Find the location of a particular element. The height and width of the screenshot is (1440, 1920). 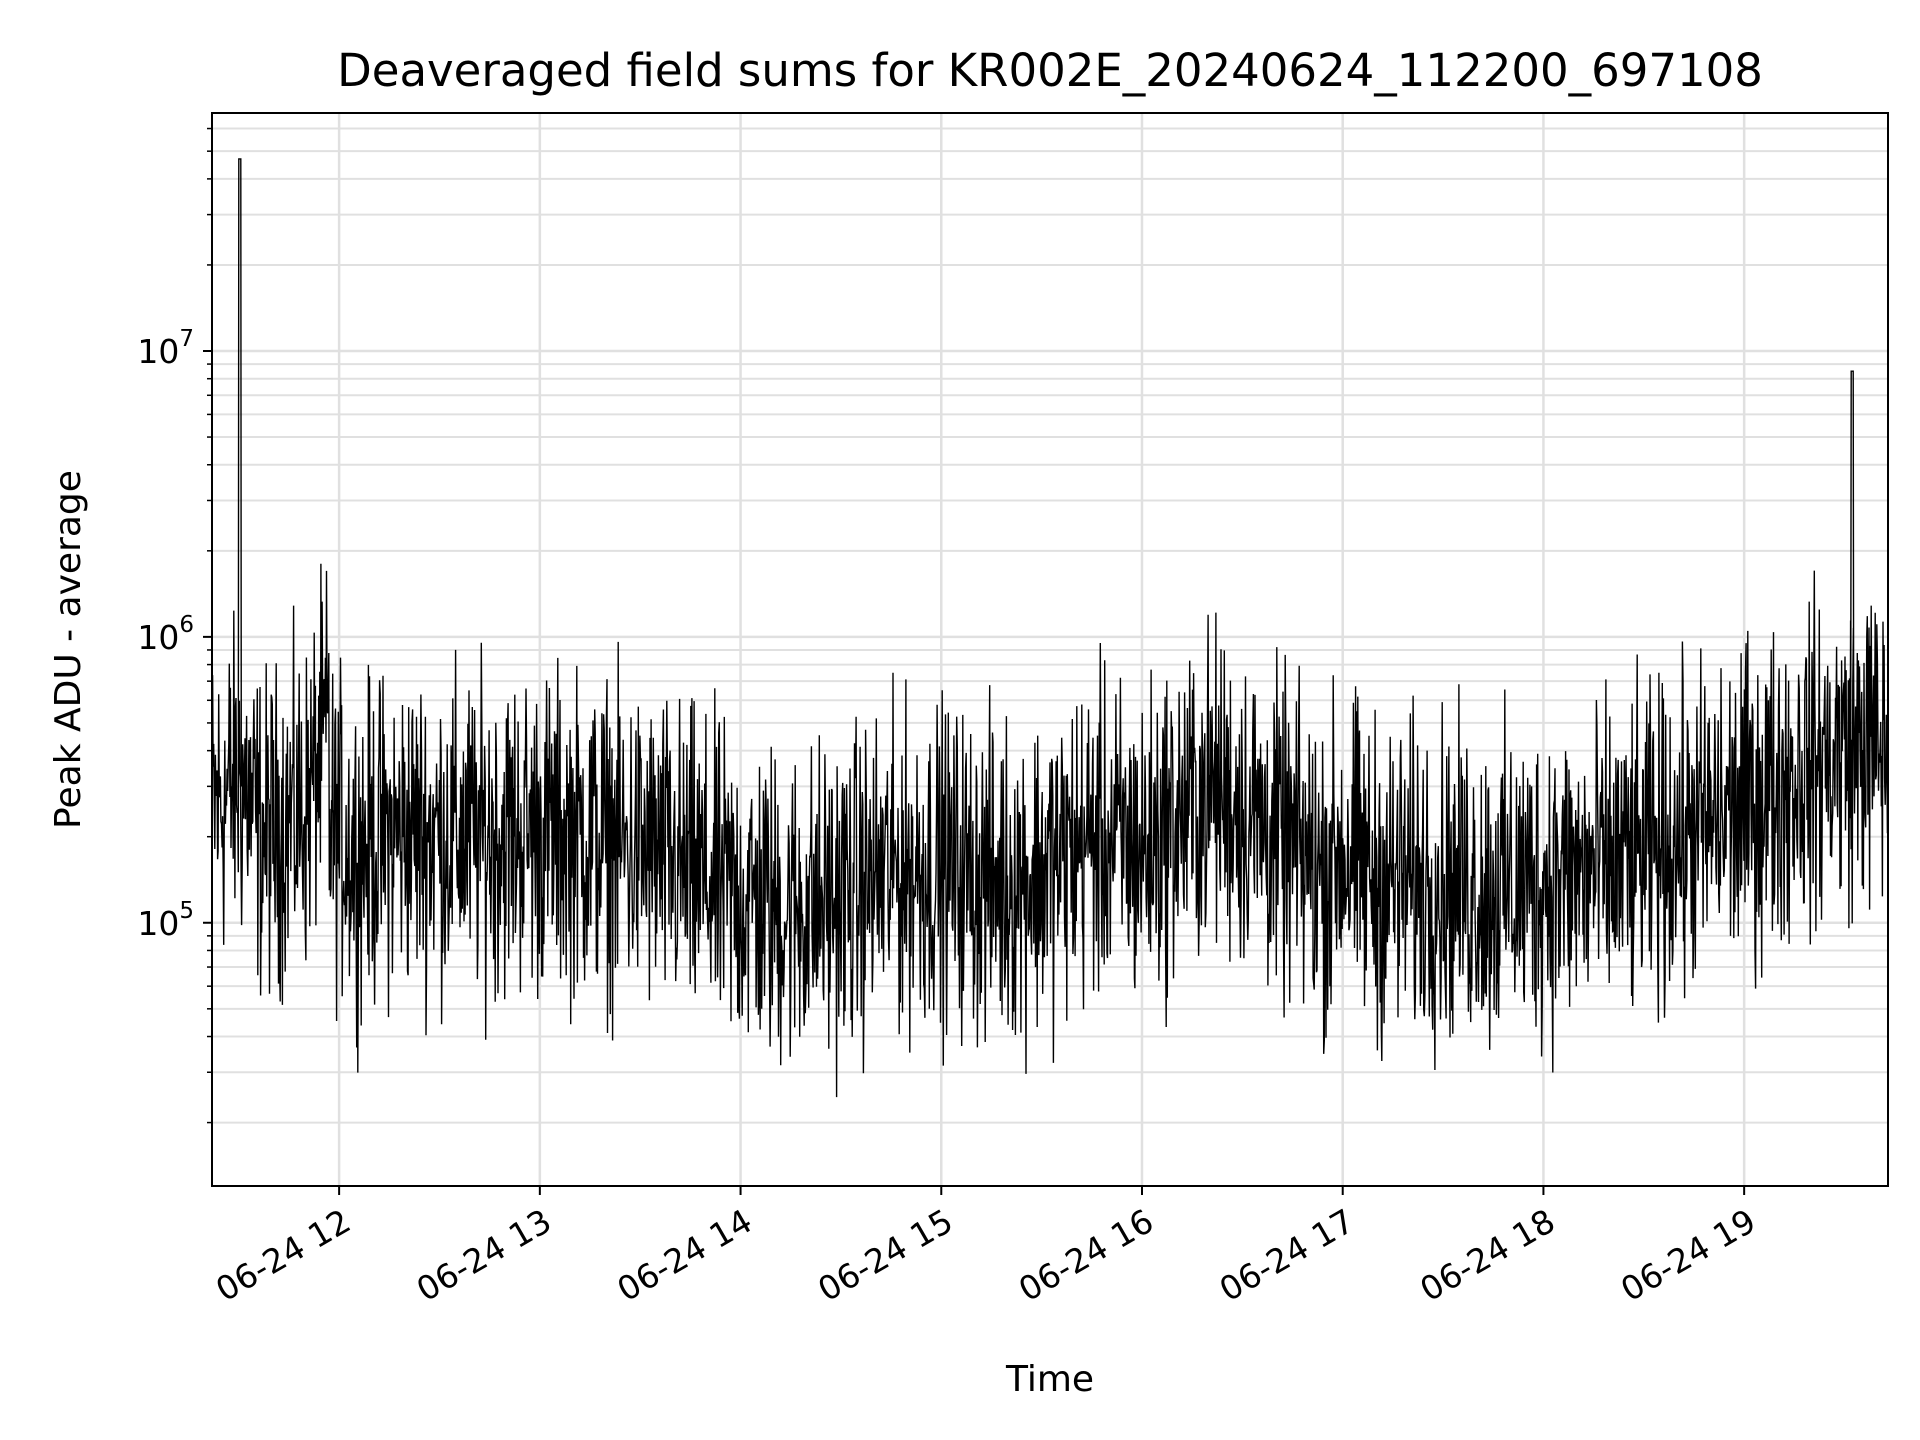

y-tick-exponent: 5 is located at coordinates (186, 911).